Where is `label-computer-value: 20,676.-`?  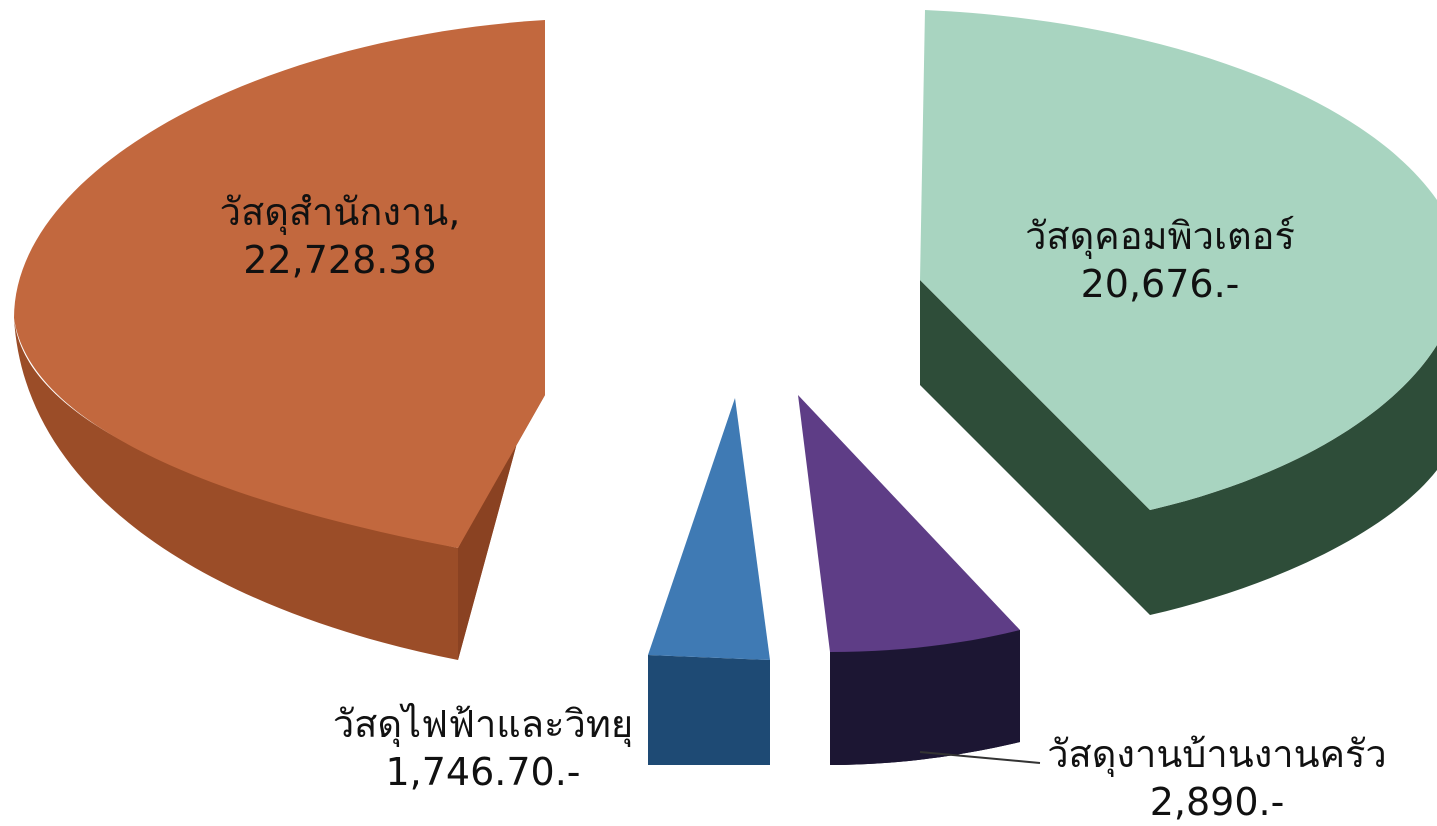
label-computer-value: 20,676.- is located at coordinates (1160, 284).